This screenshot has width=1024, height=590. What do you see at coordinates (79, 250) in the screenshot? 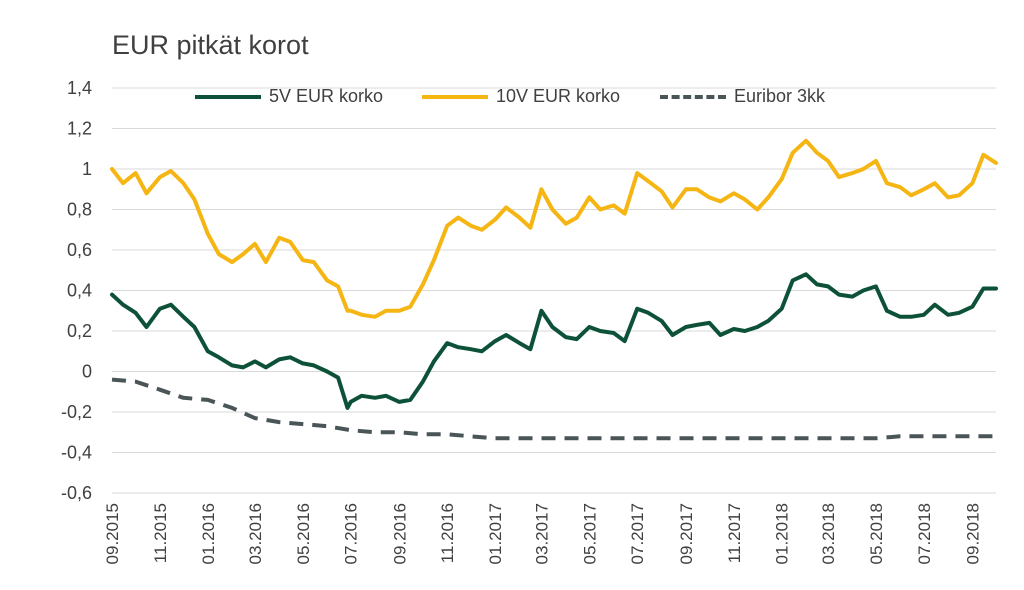
I see `y-tick-label: 0,6` at bounding box center [79, 250].